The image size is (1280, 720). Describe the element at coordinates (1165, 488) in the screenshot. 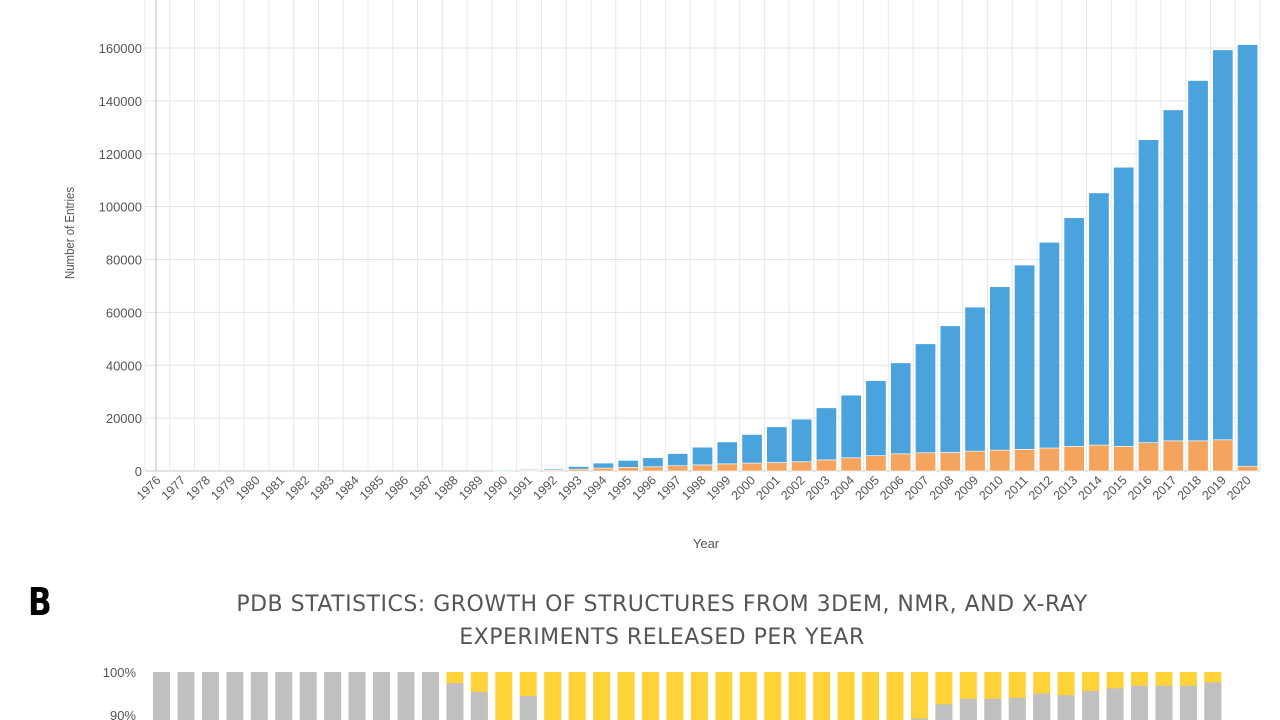

I see `x-tick-label: 2017` at that location.